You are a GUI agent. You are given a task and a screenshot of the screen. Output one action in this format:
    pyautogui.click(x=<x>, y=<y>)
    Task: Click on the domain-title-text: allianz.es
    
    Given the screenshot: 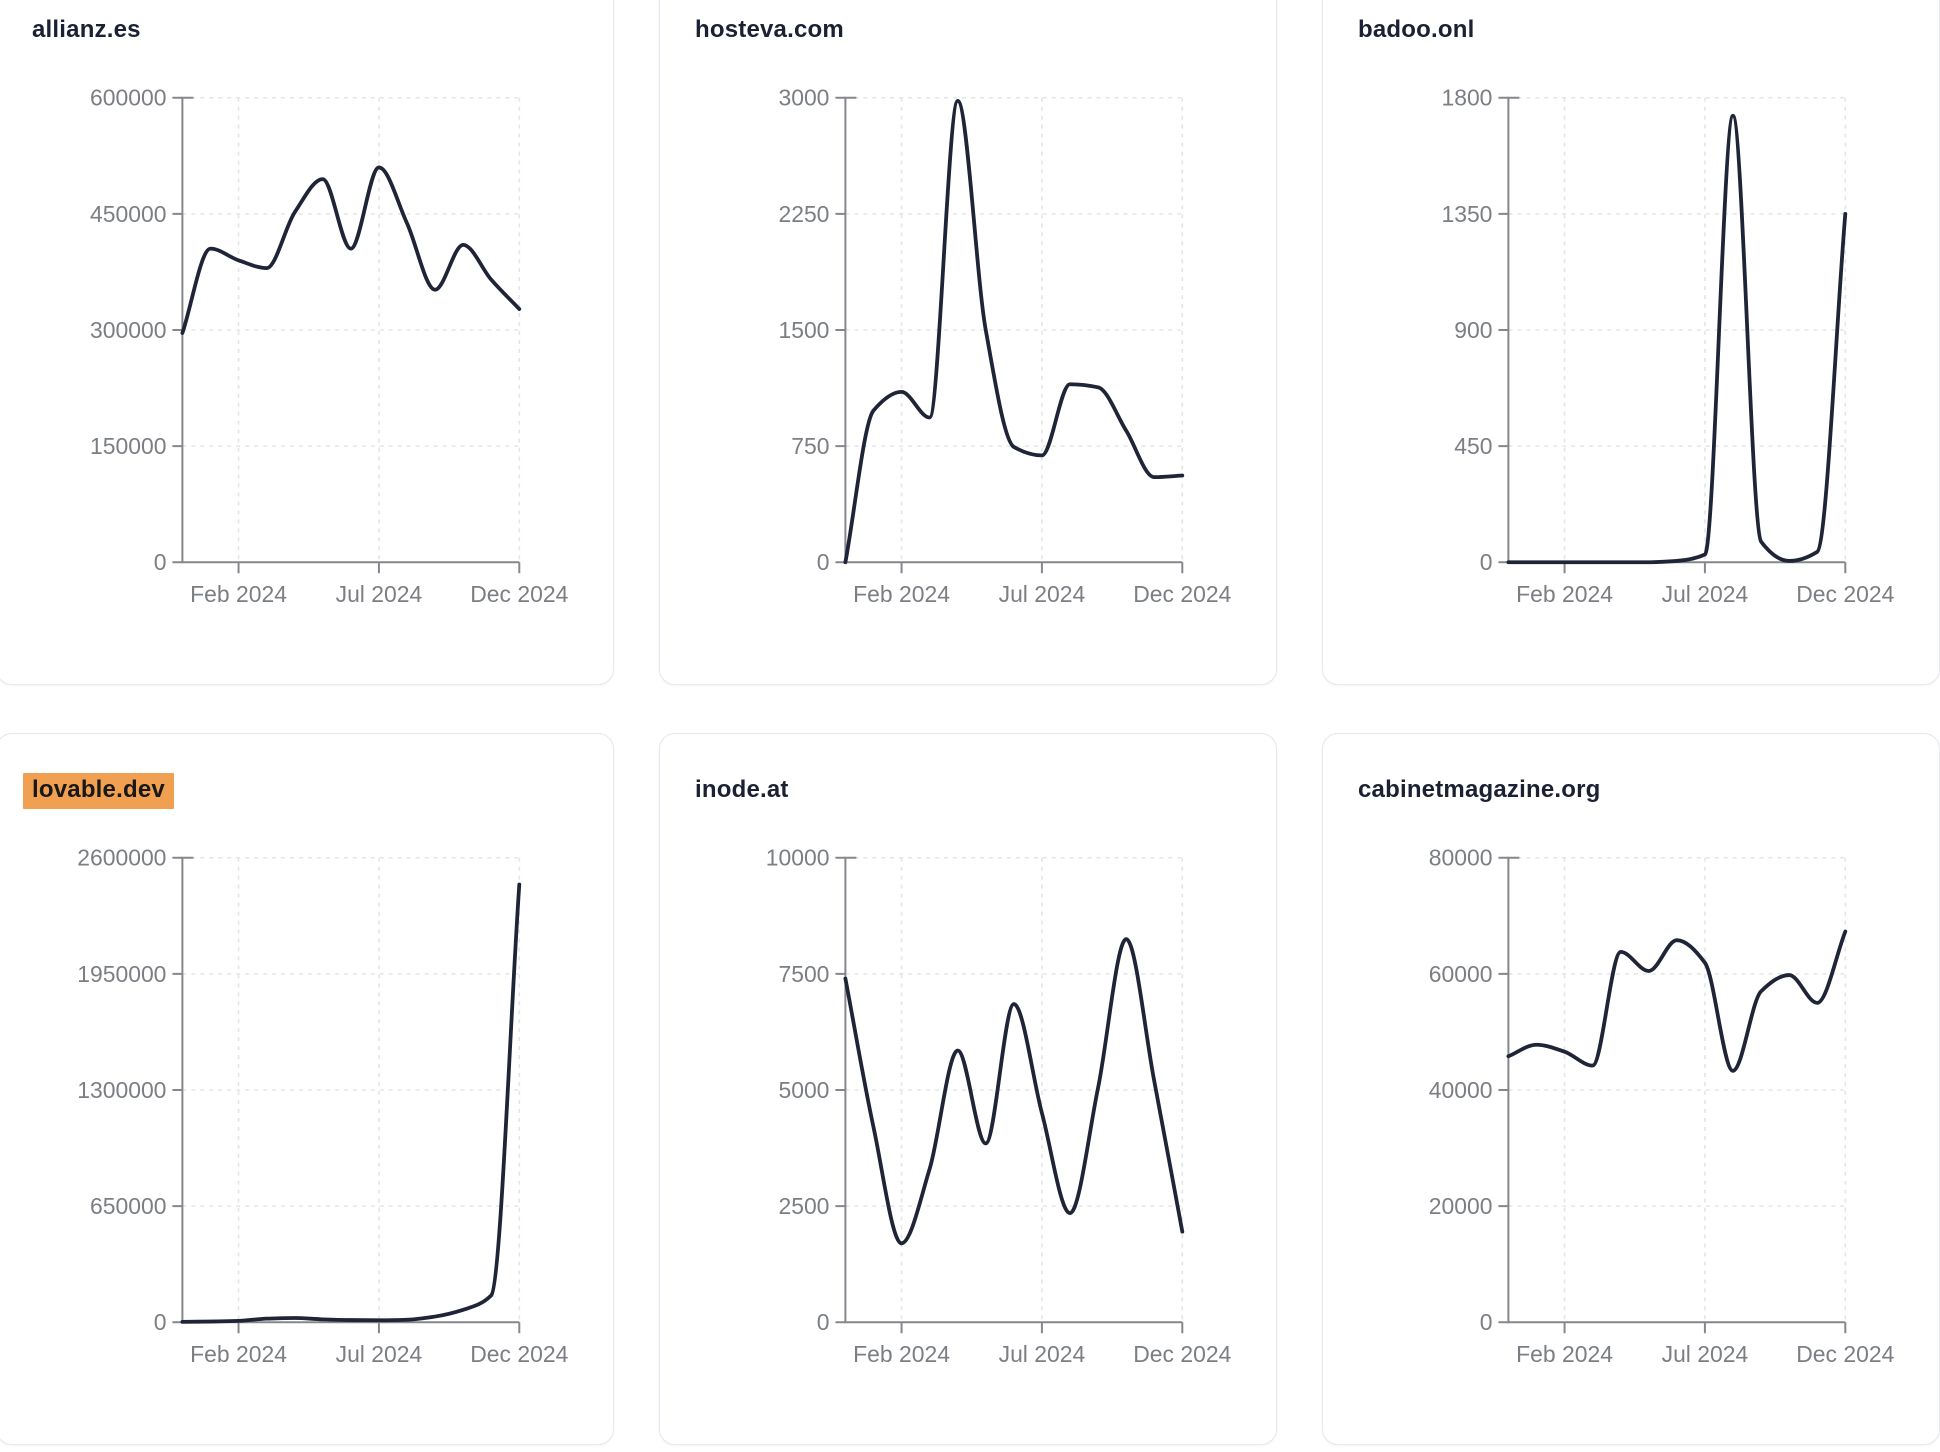 What is the action you would take?
    pyautogui.click(x=86, y=29)
    